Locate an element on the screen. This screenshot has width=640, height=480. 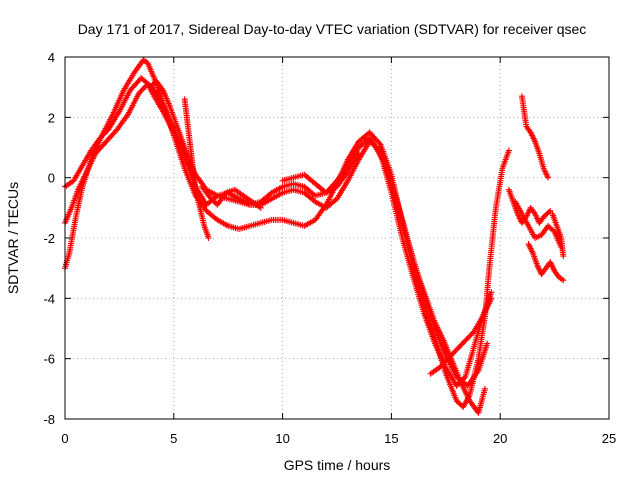
y-tick-label: 4 is located at coordinates (51, 57).